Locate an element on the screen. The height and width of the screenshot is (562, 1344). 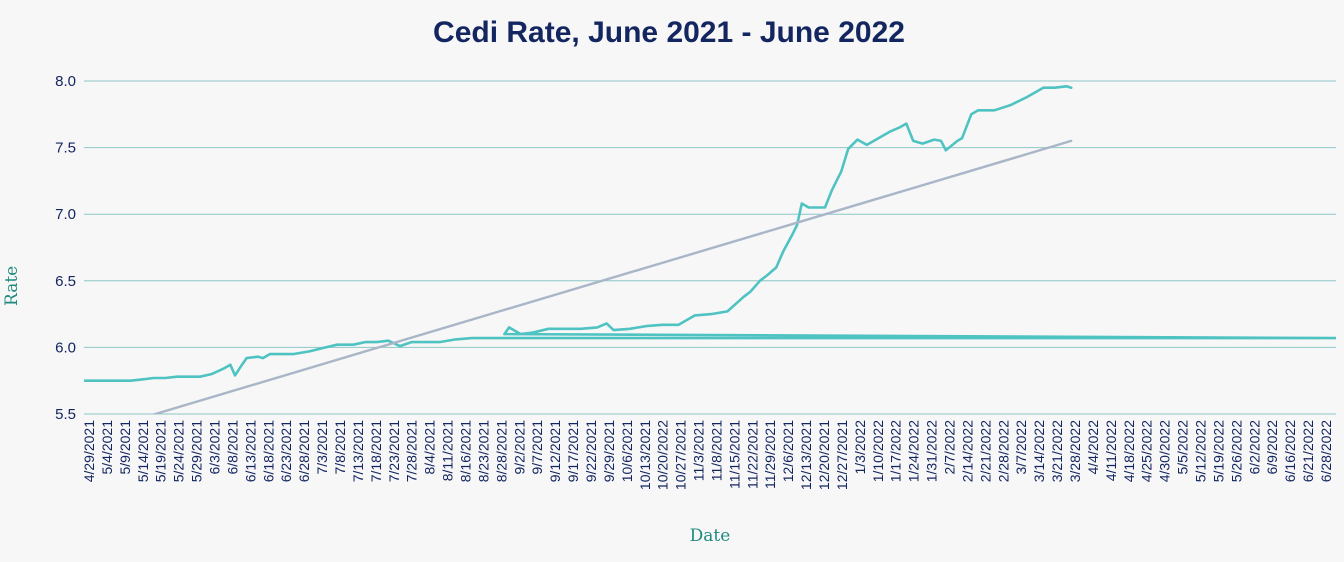
x-tick-label: 1/10/2022 is located at coordinates (878, 451).